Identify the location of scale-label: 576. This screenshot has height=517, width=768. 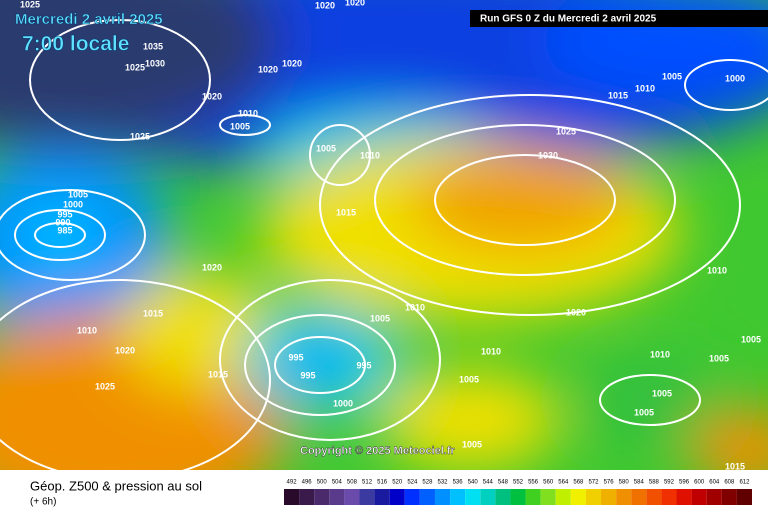
(609, 483).